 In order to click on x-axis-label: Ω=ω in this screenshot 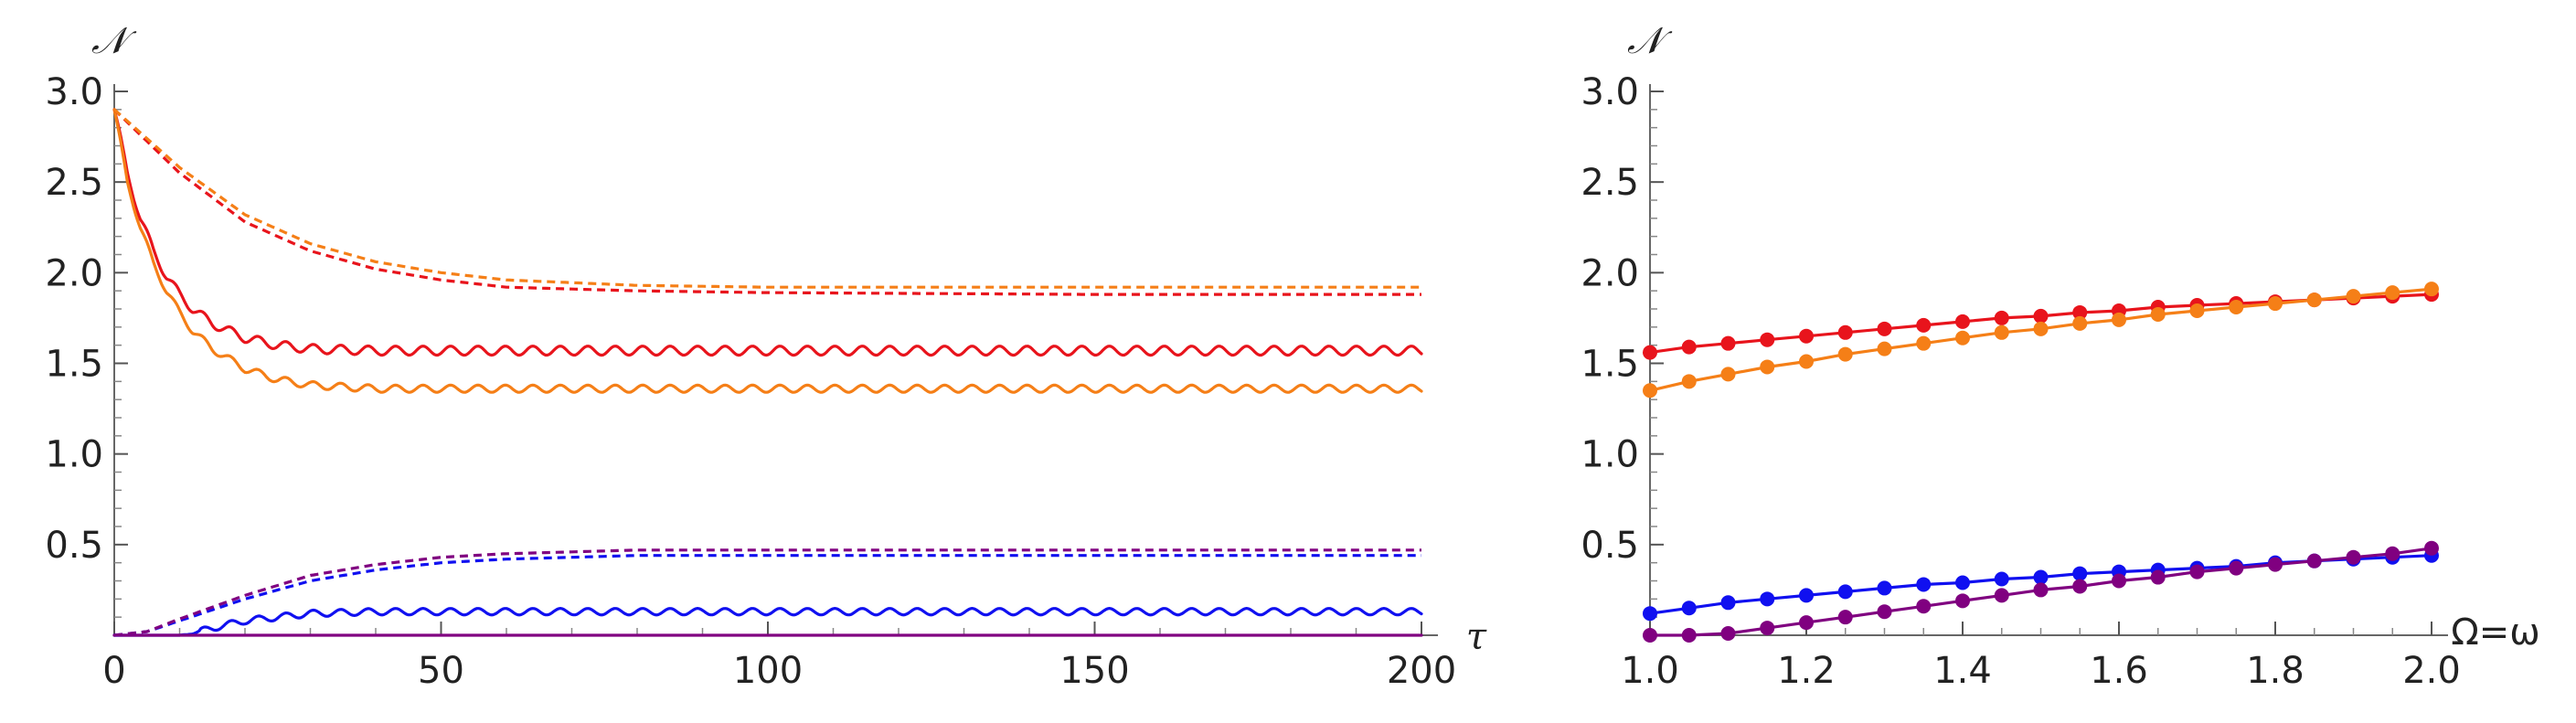, I will do `click(2495, 633)`.